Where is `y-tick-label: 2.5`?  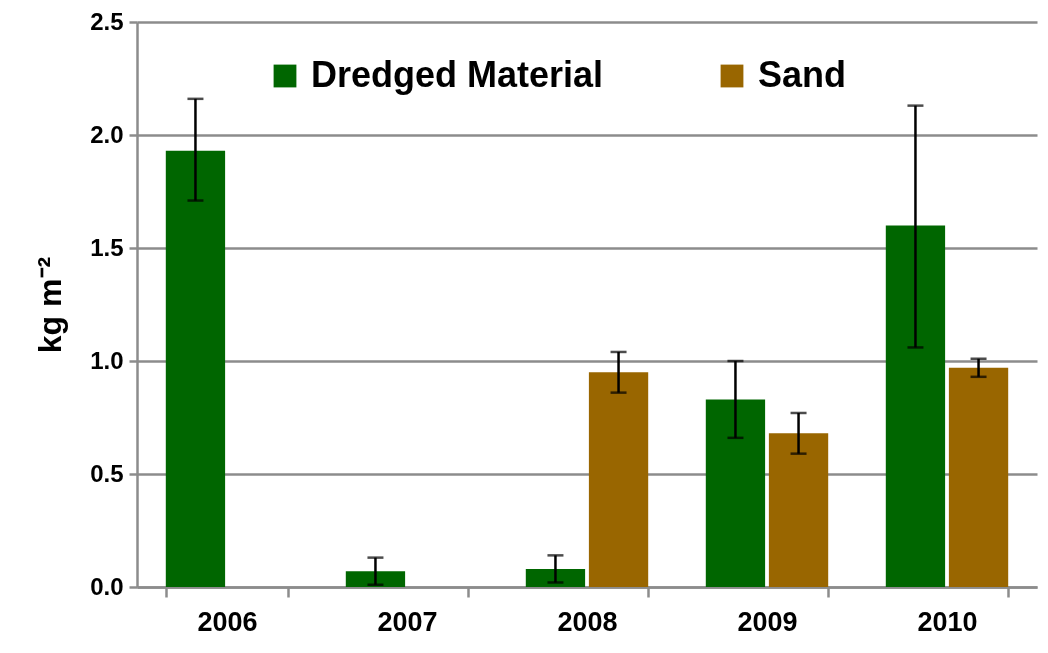 y-tick-label: 2.5 is located at coordinates (107, 21).